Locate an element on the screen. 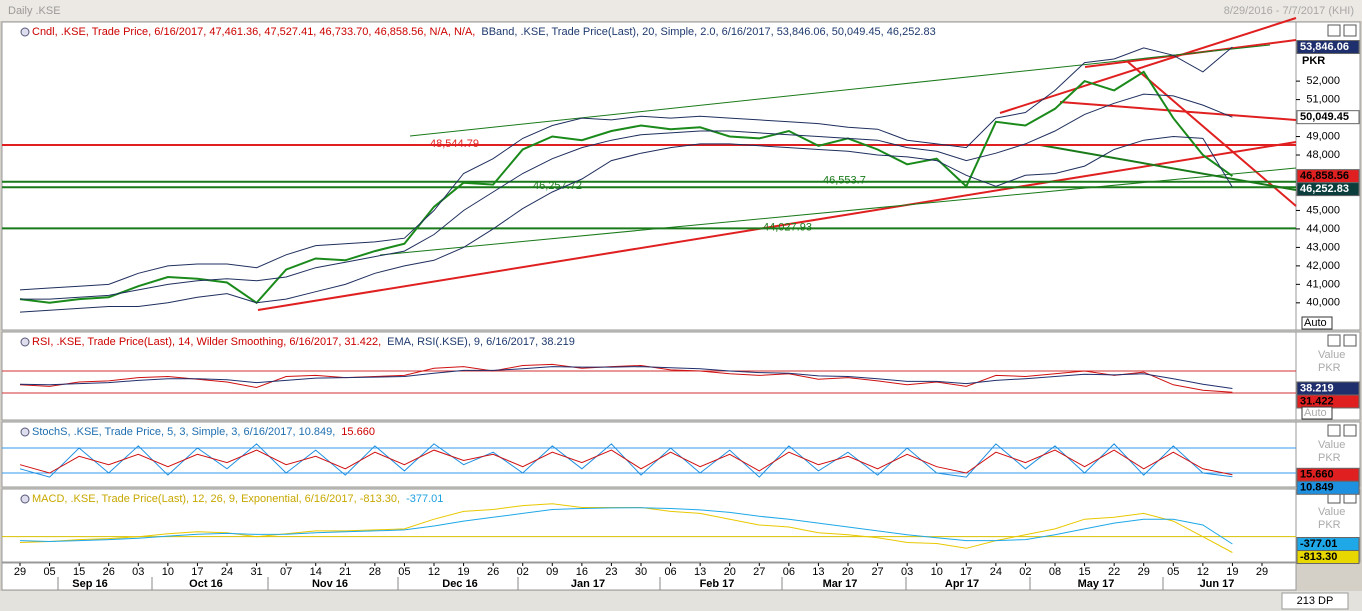 The image size is (1362, 611). y-tick-label: 49,000 is located at coordinates (1323, 136).